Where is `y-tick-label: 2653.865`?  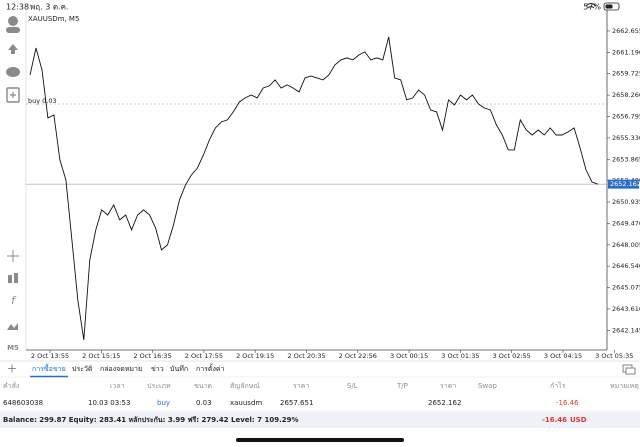 y-tick-label: 2653.865 is located at coordinates (626, 159).